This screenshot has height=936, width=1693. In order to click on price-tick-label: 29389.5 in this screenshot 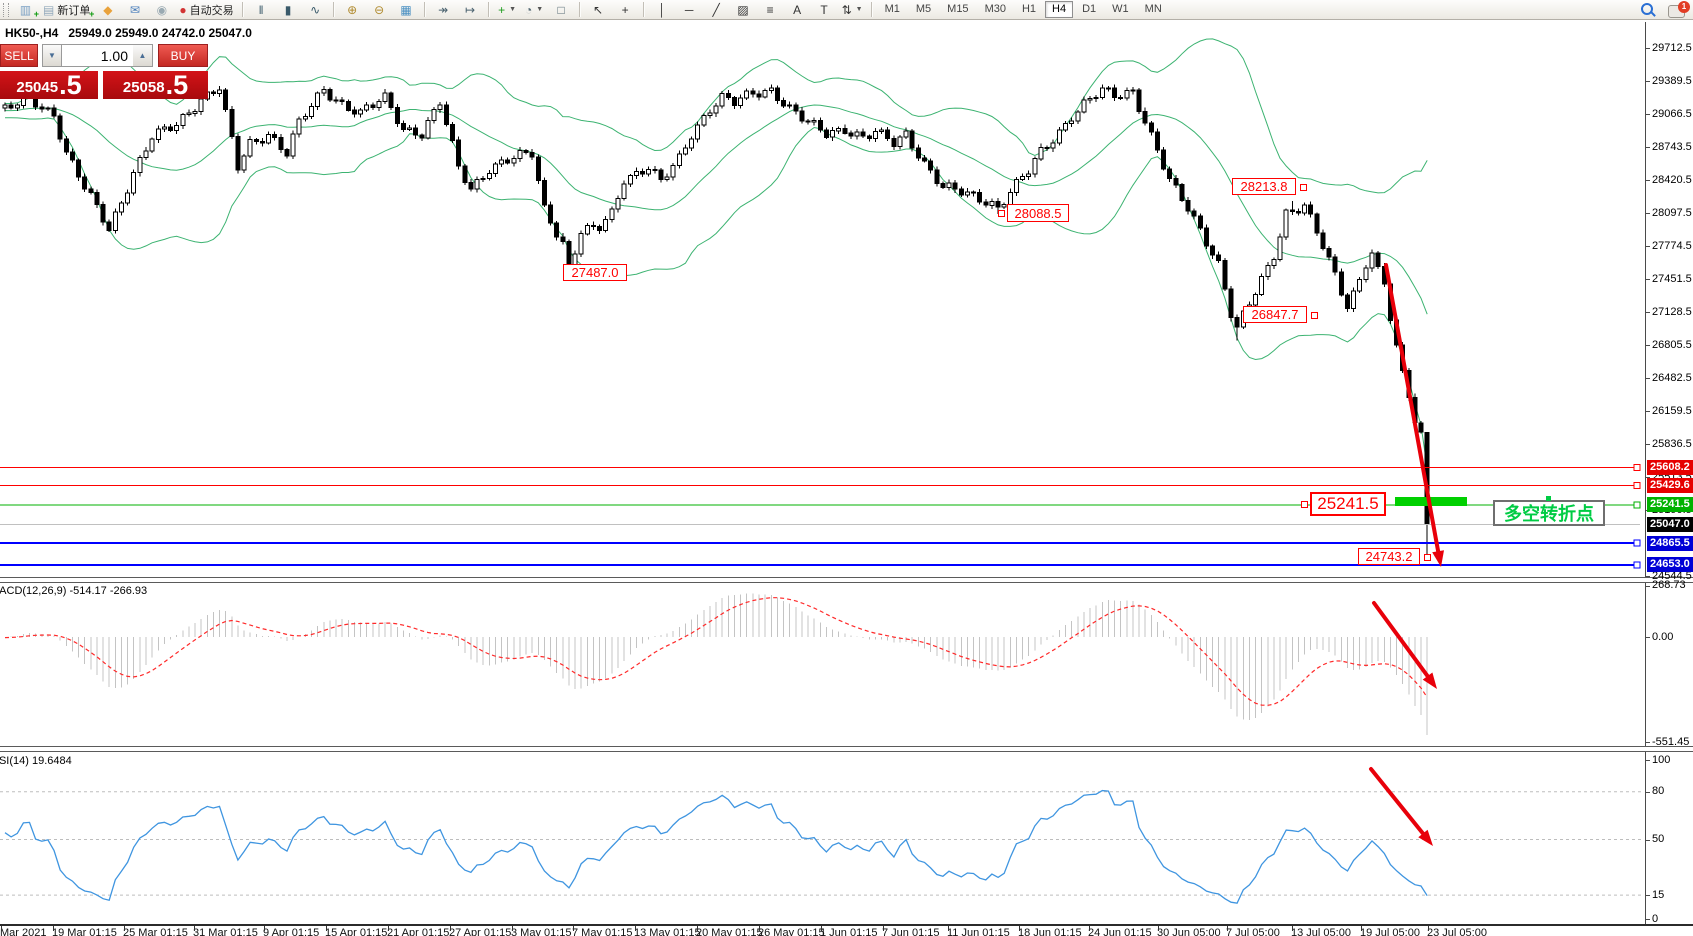, I will do `click(1672, 80)`.